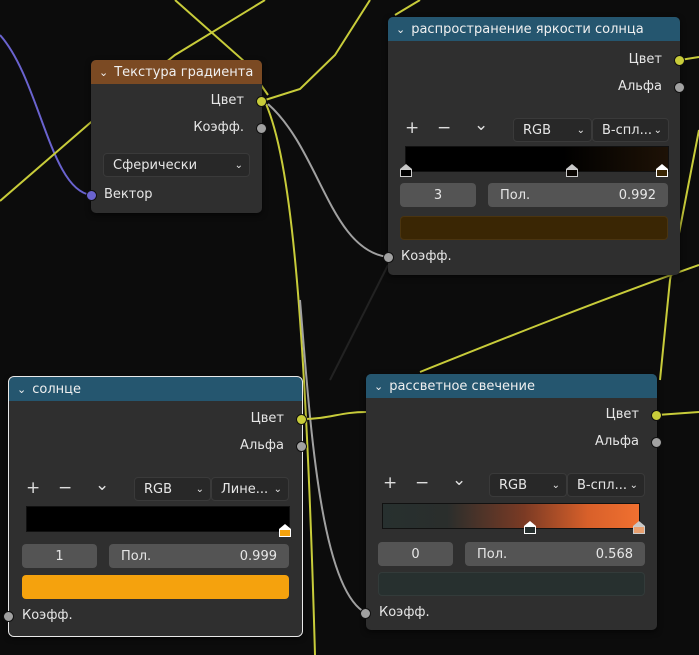 The width and height of the screenshot is (699, 655). Describe the element at coordinates (155, 389) in the screenshot. I see `node-header: ⌄ солнце` at that location.